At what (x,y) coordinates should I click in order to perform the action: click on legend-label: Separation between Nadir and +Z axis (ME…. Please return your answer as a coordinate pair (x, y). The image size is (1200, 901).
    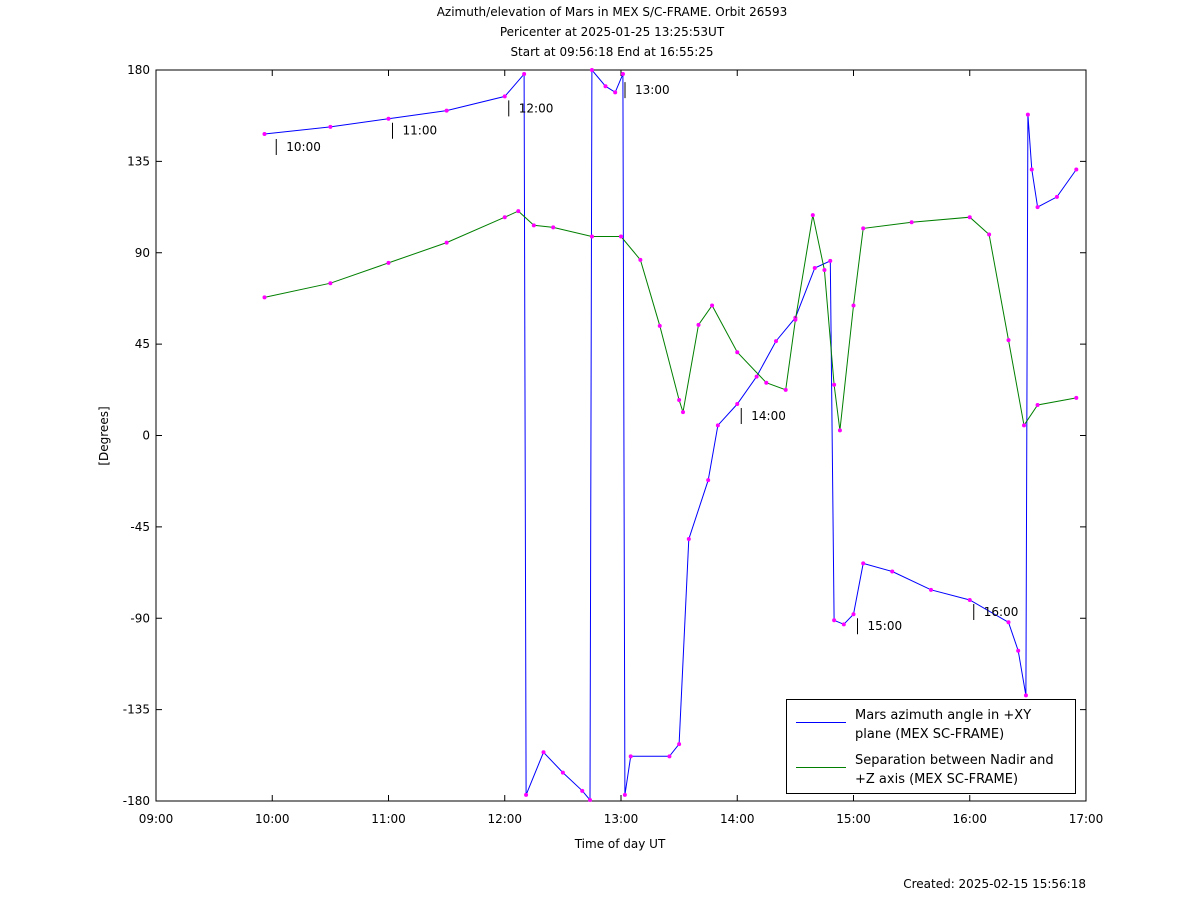
    Looking at the image, I should click on (954, 770).